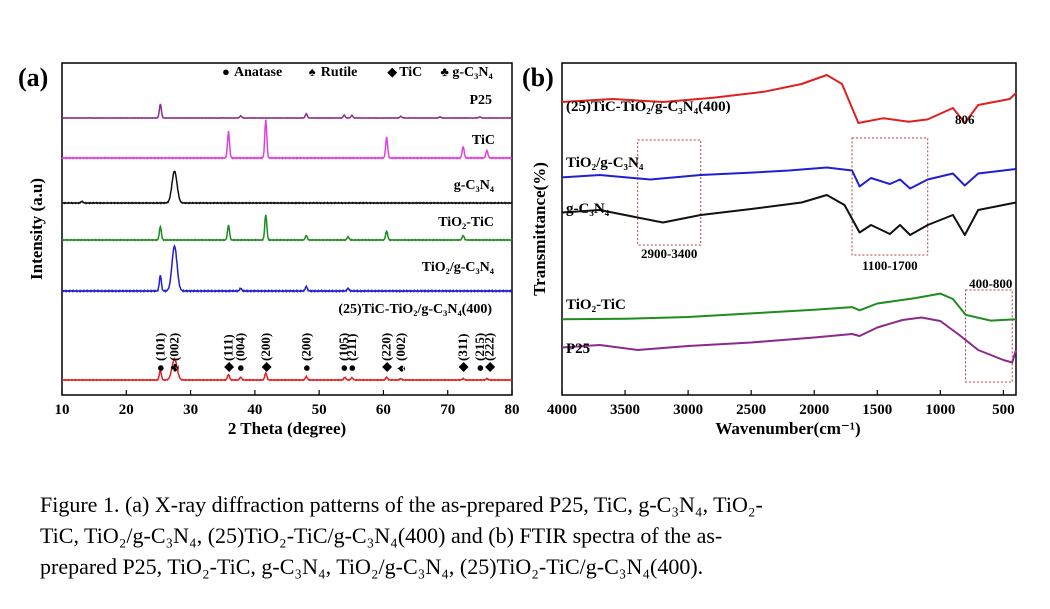  I want to click on peak-annotation: ◆(222), so click(489, 352).